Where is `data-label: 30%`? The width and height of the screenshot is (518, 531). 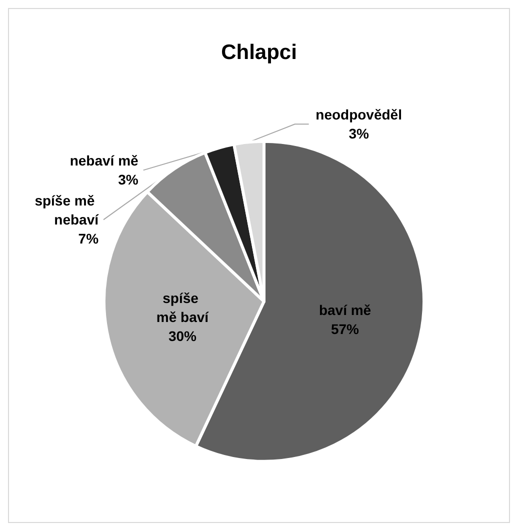 data-label: 30% is located at coordinates (183, 336).